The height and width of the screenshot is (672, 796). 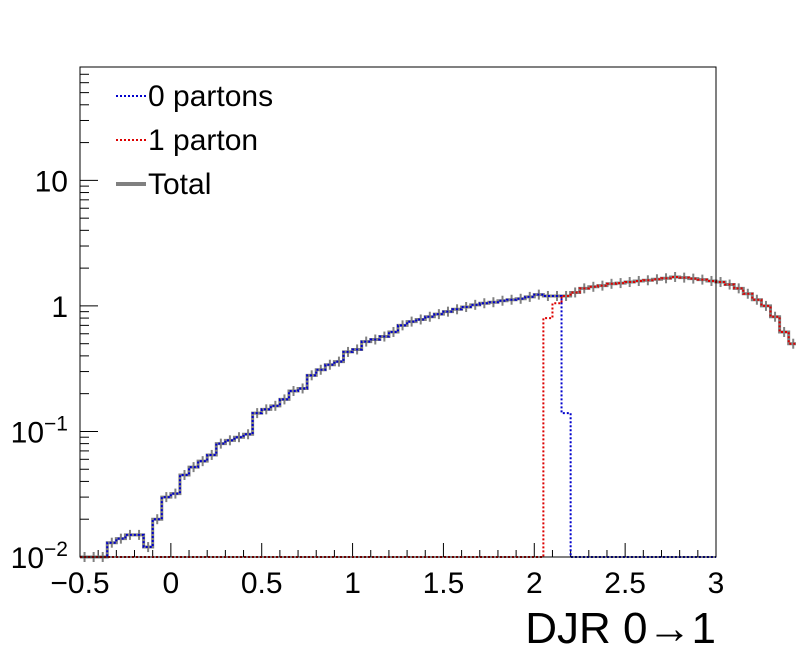 What do you see at coordinates (171, 583) in the screenshot?
I see `x-tick-label: 0` at bounding box center [171, 583].